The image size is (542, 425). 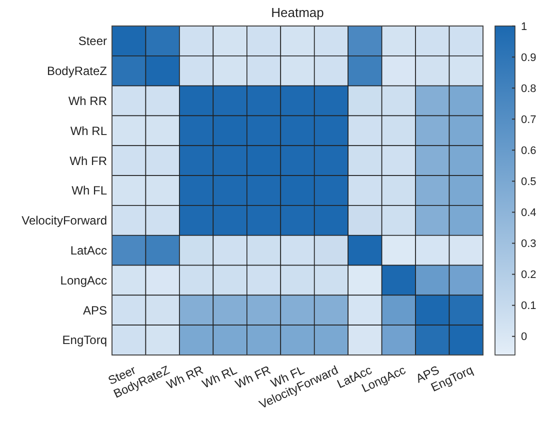 I want to click on chart-title: Heatmap, so click(x=297, y=12).